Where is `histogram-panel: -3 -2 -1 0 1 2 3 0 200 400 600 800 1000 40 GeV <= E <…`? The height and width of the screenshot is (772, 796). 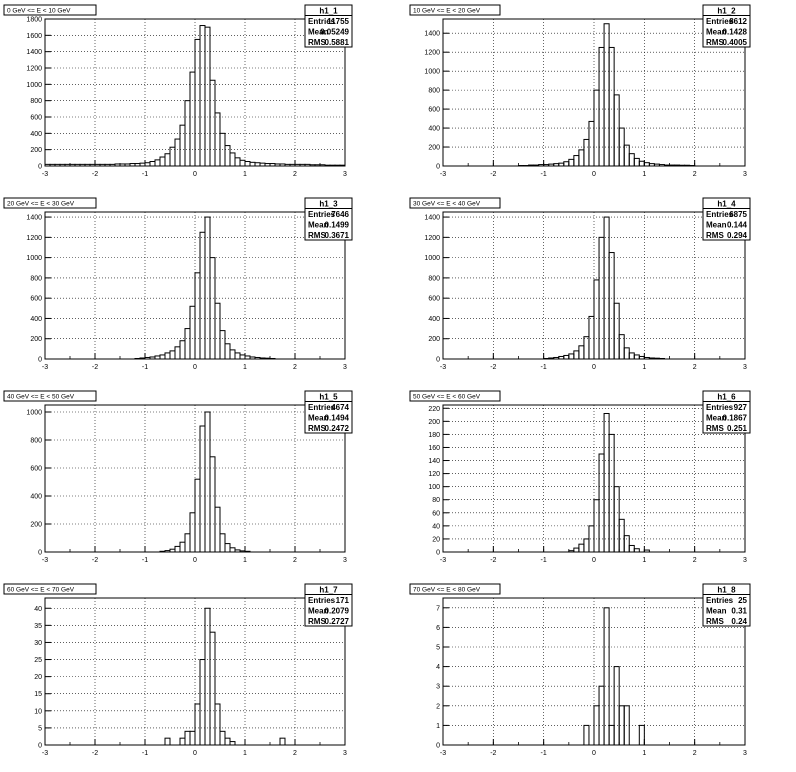
histogram-panel: -3 -2 -1 0 1 2 3 0 200 400 600 800 1000 40 GeV <= E <… is located at coordinates (178, 477).